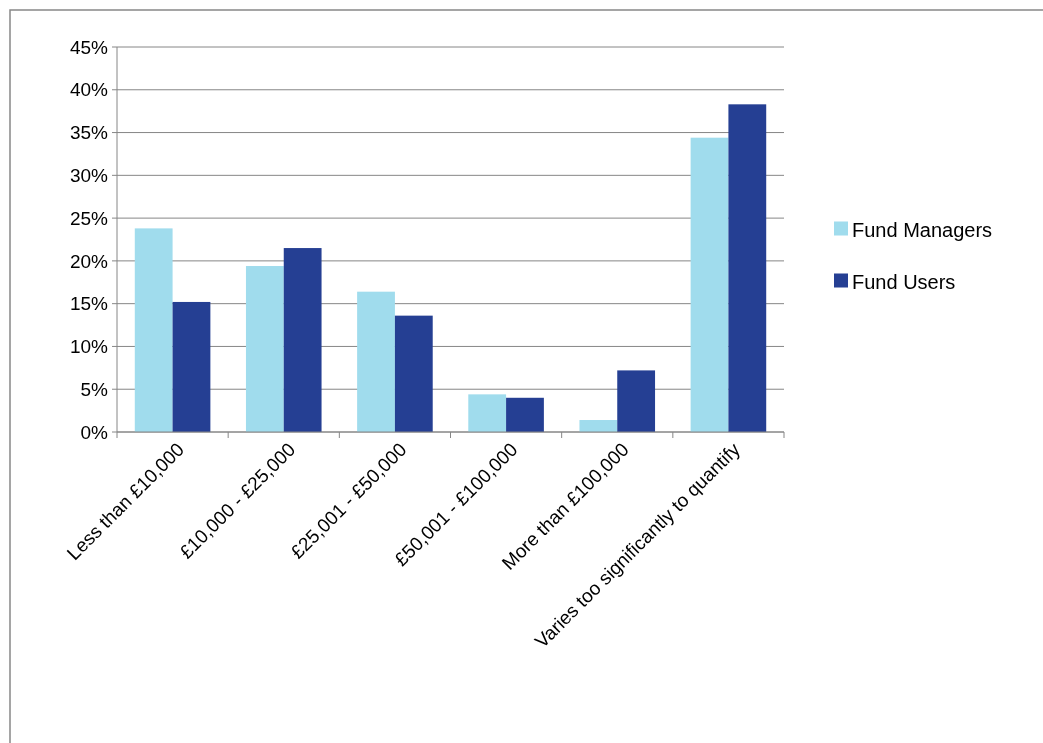  Describe the element at coordinates (89, 175) in the screenshot. I see `y-tick-label: 30%` at that location.